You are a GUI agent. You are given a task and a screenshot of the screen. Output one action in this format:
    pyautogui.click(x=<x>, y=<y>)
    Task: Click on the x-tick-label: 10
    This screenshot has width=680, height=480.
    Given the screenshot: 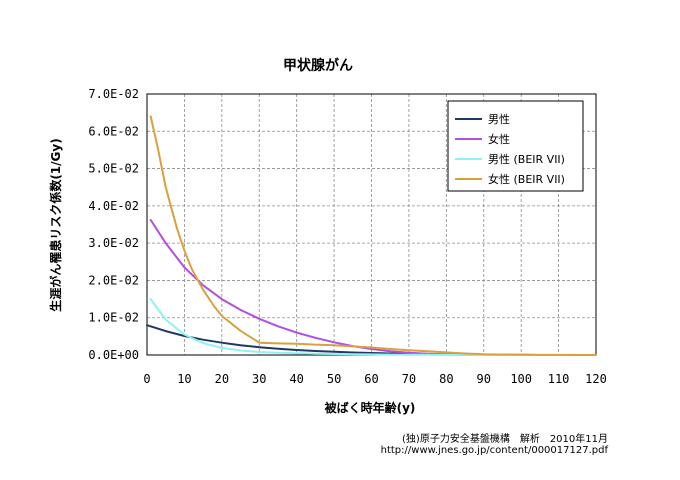 What is the action you would take?
    pyautogui.click(x=184, y=379)
    